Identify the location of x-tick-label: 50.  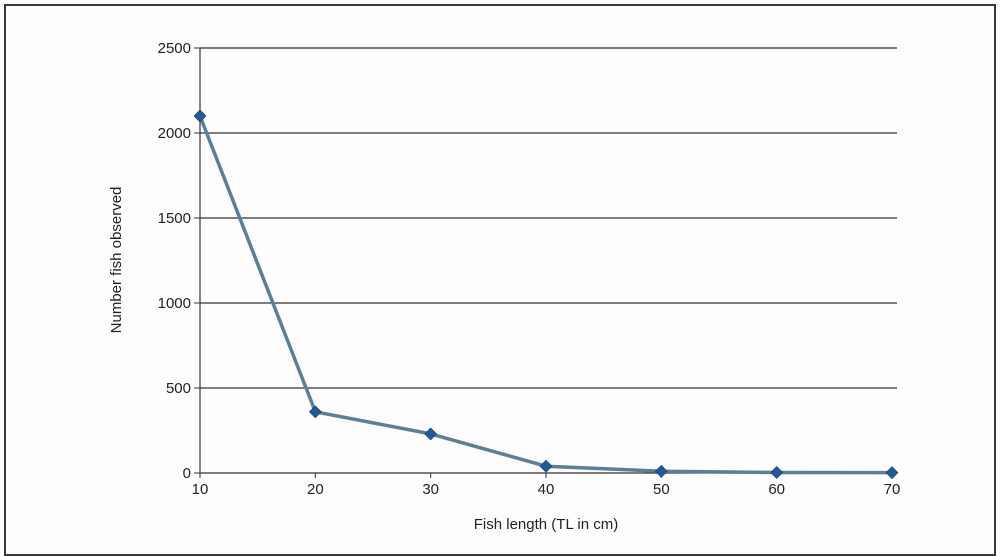
(661, 489).